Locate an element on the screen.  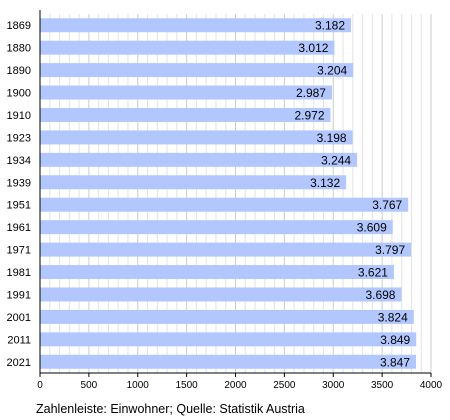
value-label: 2.972 is located at coordinates (309, 115).